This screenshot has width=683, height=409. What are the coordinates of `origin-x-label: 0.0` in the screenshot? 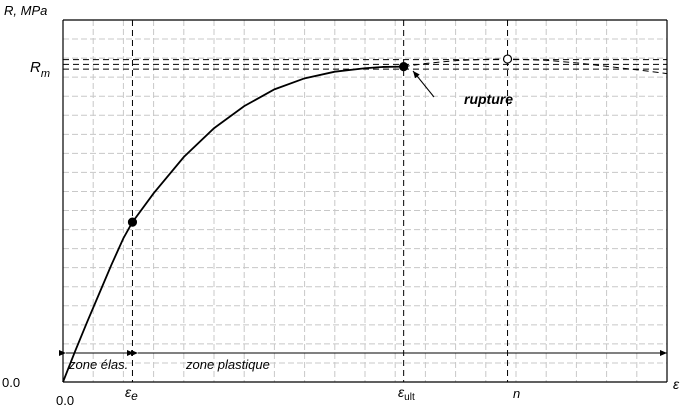 It's located at (65, 400).